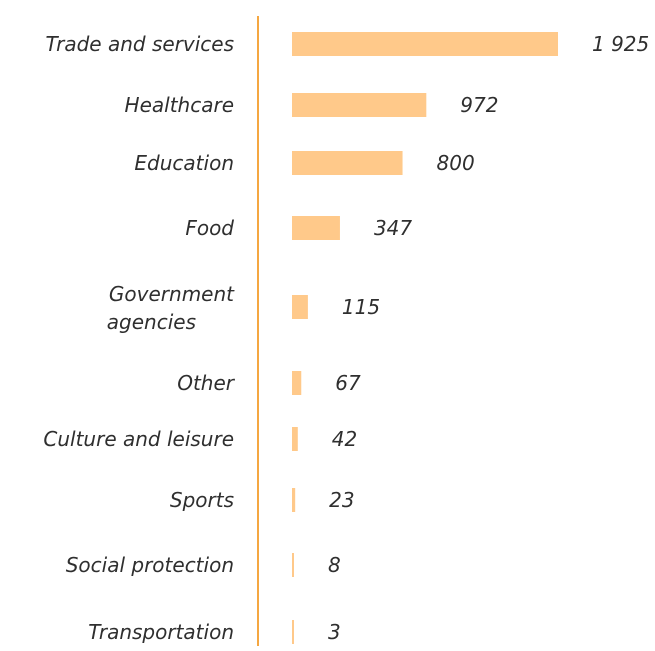  What do you see at coordinates (334, 632) in the screenshot?
I see `value-label-transportation: 3` at bounding box center [334, 632].